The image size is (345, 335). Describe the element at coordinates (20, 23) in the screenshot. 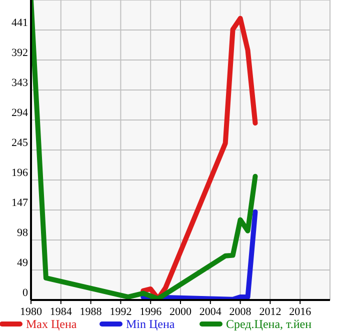

I see `y-tick-label: 441` at that location.